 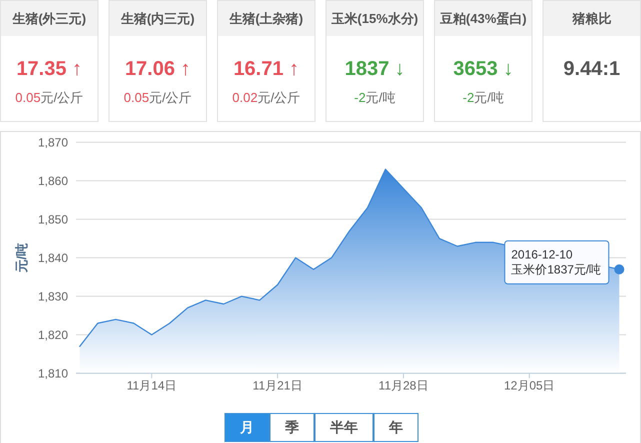 What do you see at coordinates (529, 385) in the screenshot?
I see `x-tick-label: 12月05日` at bounding box center [529, 385].